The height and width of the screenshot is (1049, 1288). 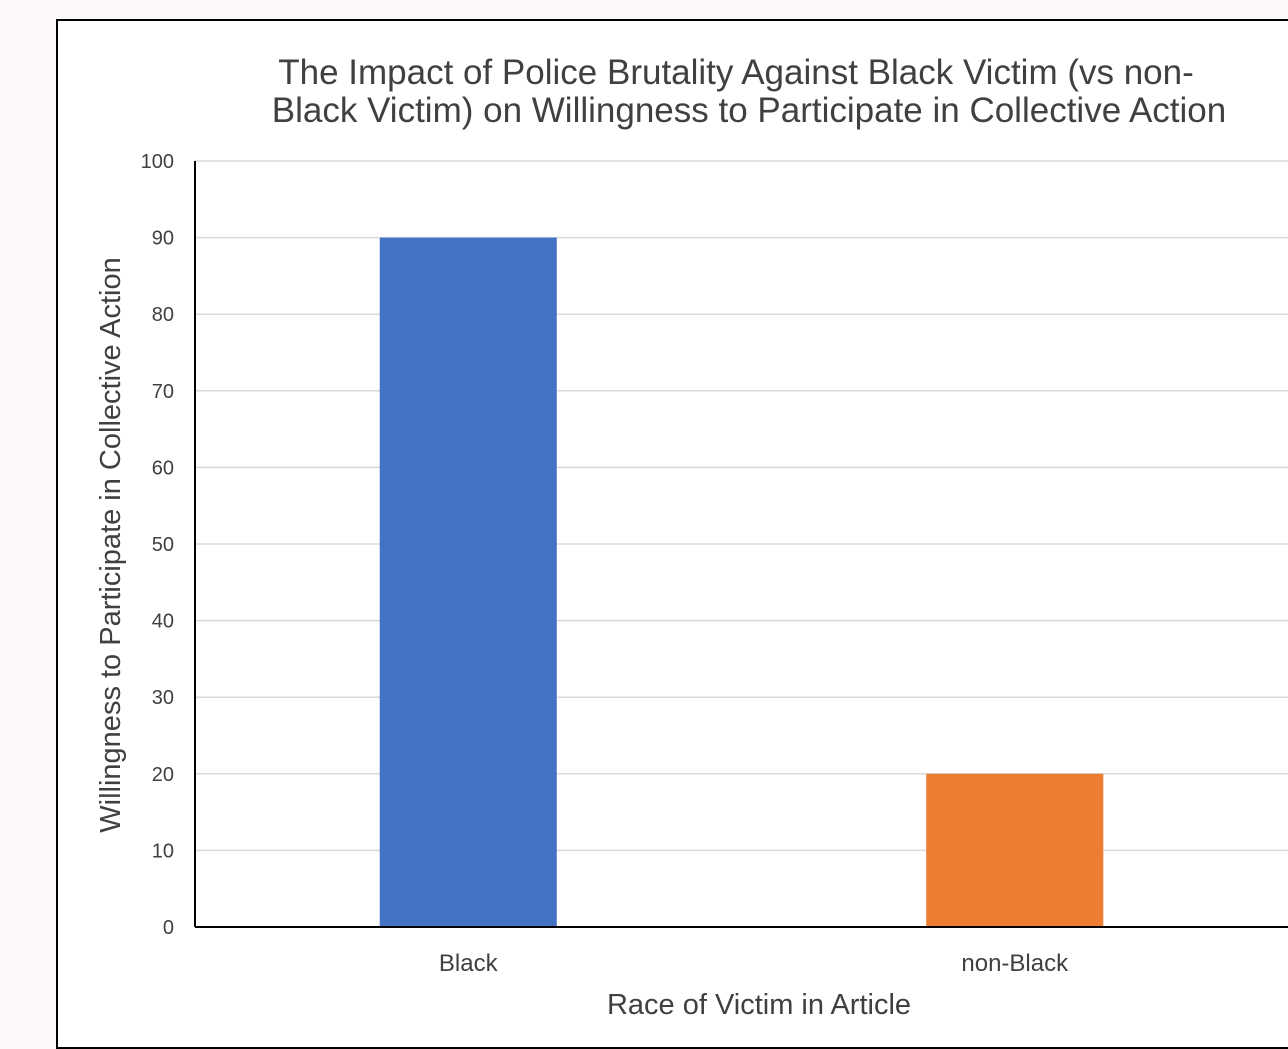 What do you see at coordinates (469, 963) in the screenshot?
I see `x-tick-label: Black` at bounding box center [469, 963].